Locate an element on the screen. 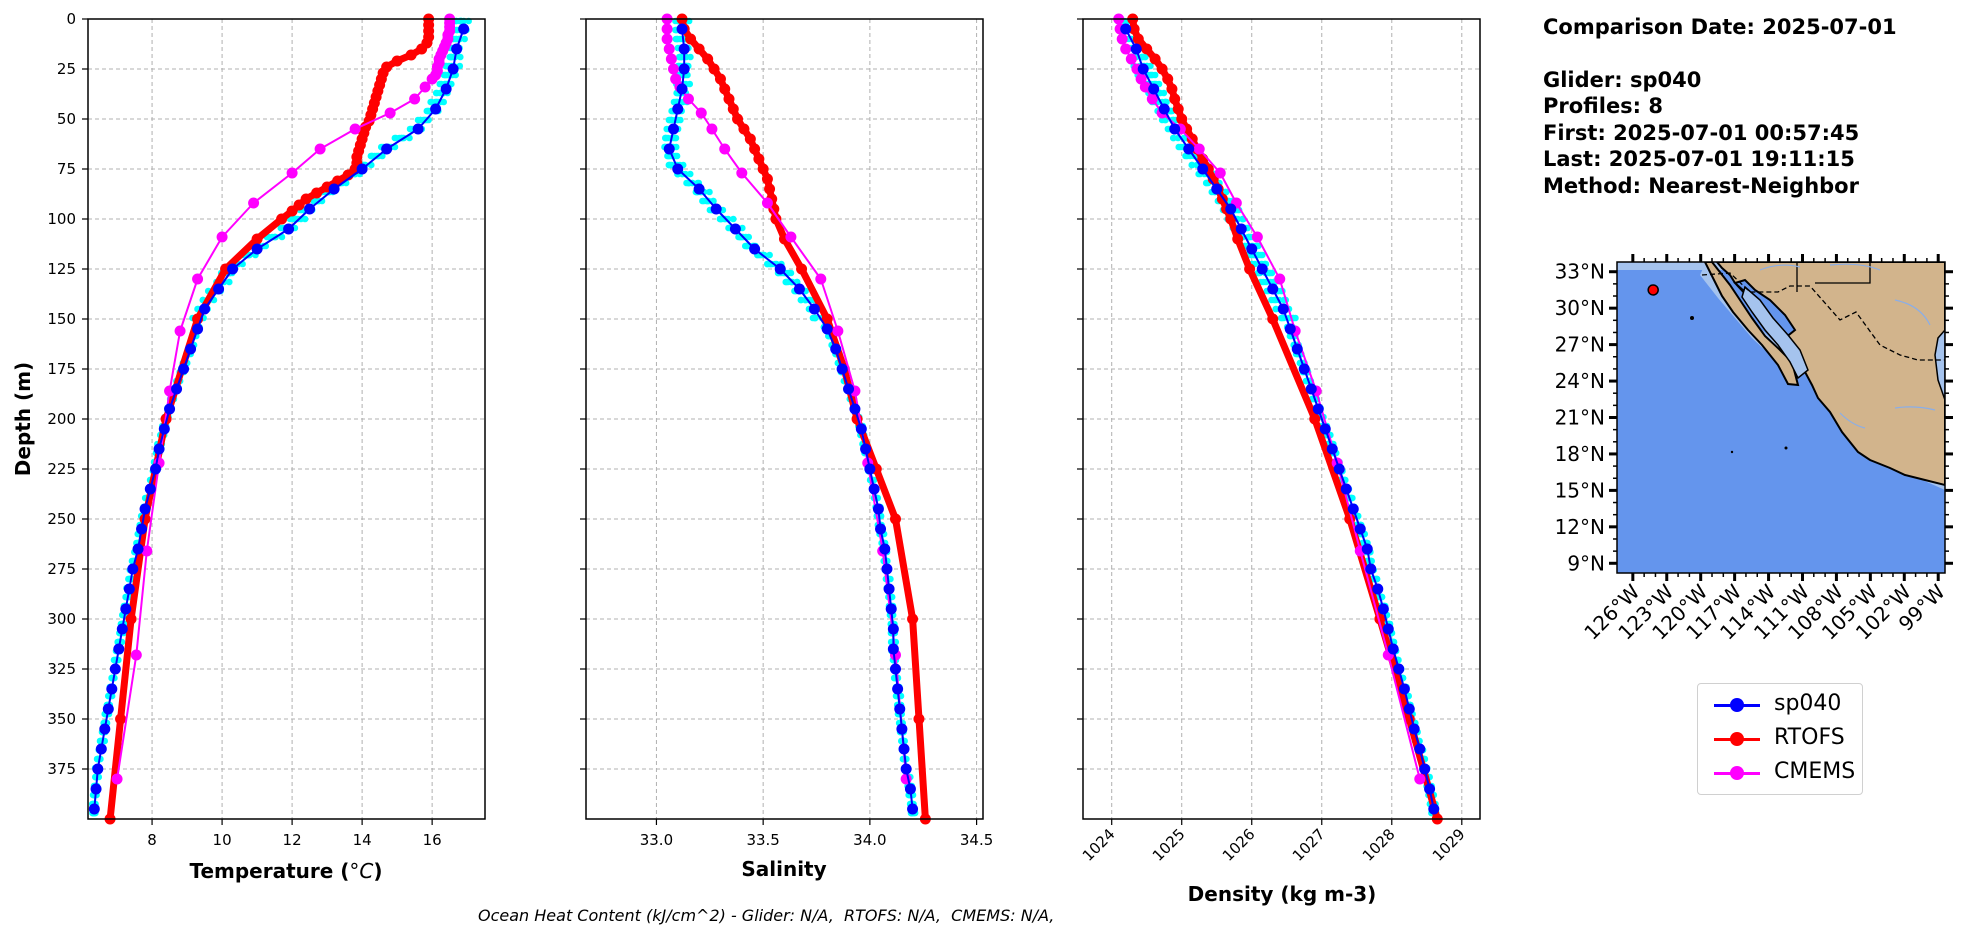  y-tick-label: 175 is located at coordinates (61, 369).